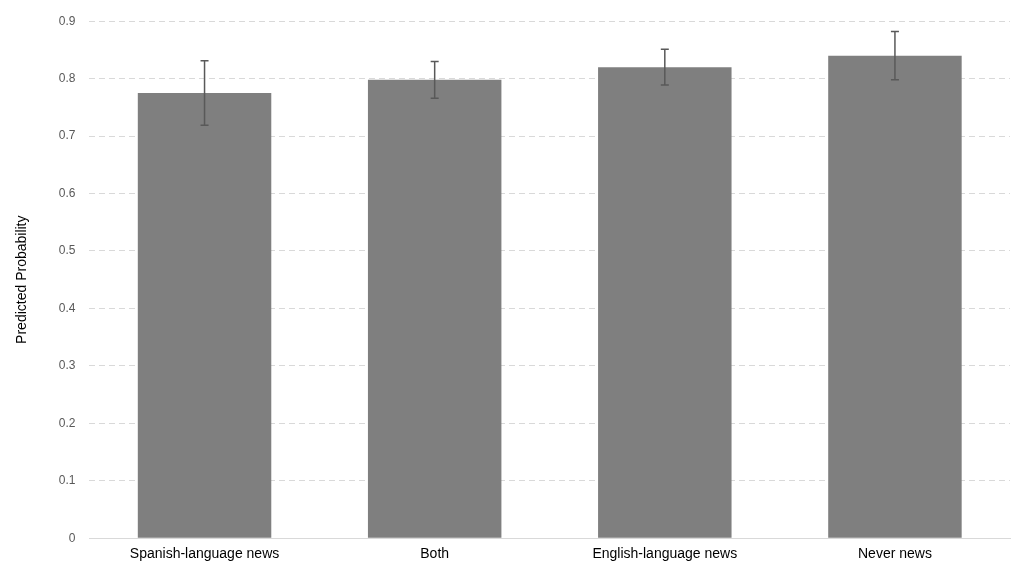 The width and height of the screenshot is (1030, 575). What do you see at coordinates (67, 77) in the screenshot?
I see `y-tick-label: 0.8` at bounding box center [67, 77].